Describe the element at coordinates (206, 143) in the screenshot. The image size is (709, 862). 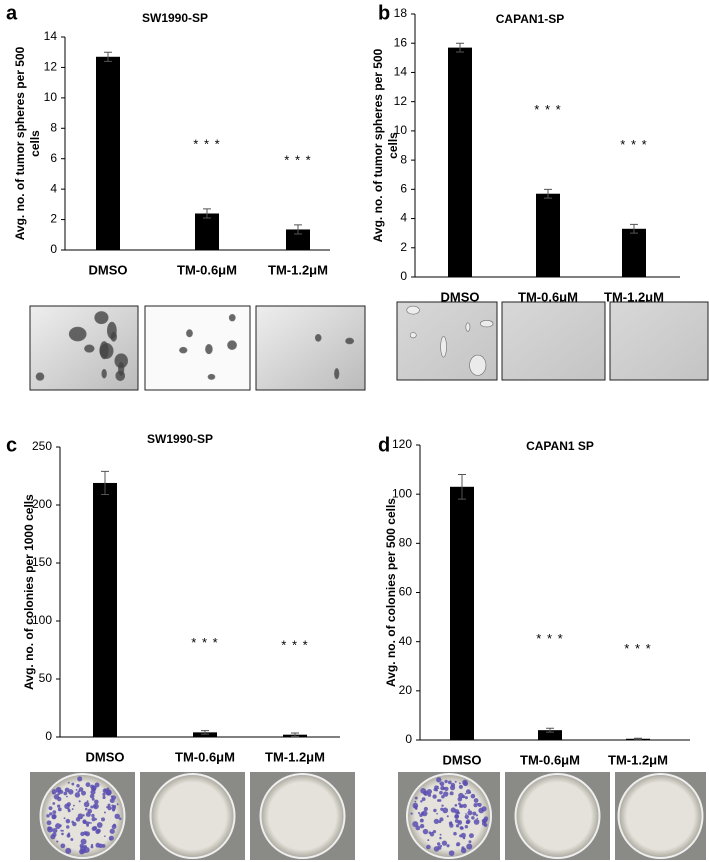
I see `significance-label: * * *` at that location.